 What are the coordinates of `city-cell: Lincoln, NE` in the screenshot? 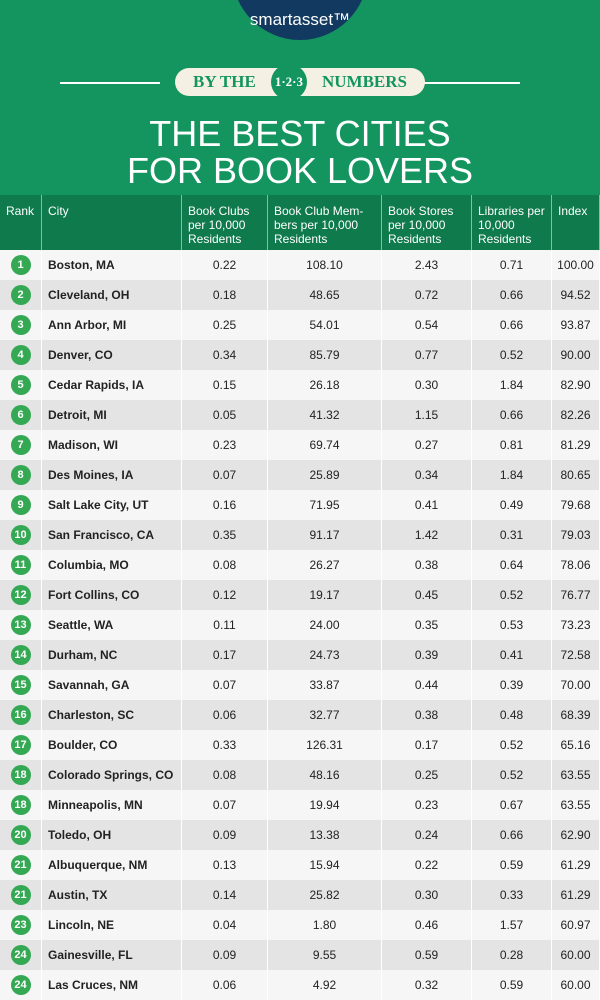 It's located at (112, 925).